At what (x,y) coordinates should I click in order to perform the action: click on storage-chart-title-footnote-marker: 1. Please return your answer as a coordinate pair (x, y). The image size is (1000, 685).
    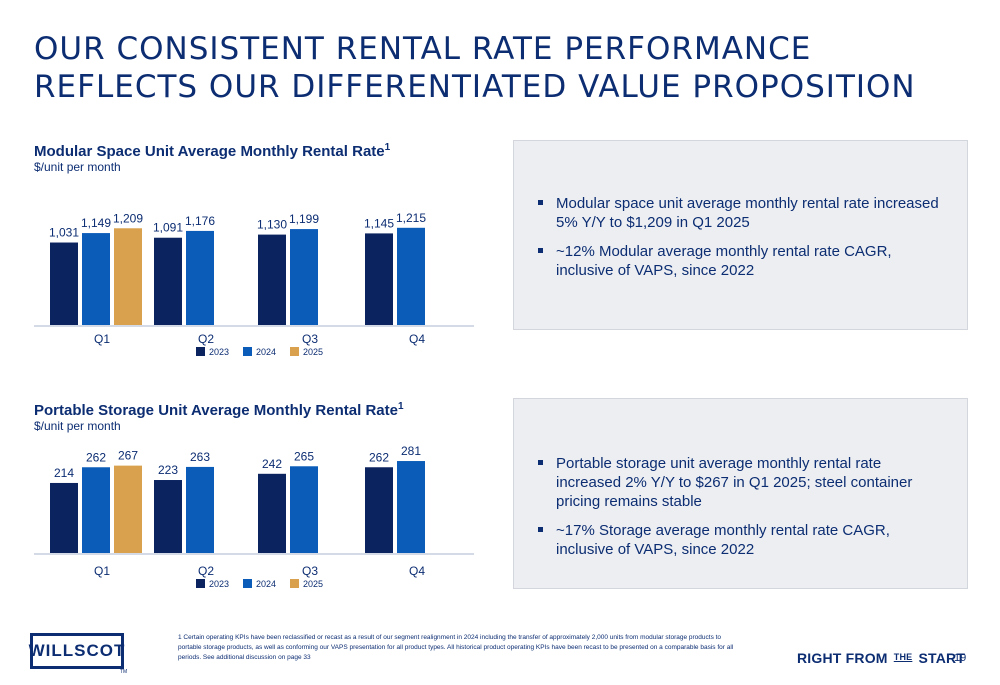
    Looking at the image, I should click on (400, 406).